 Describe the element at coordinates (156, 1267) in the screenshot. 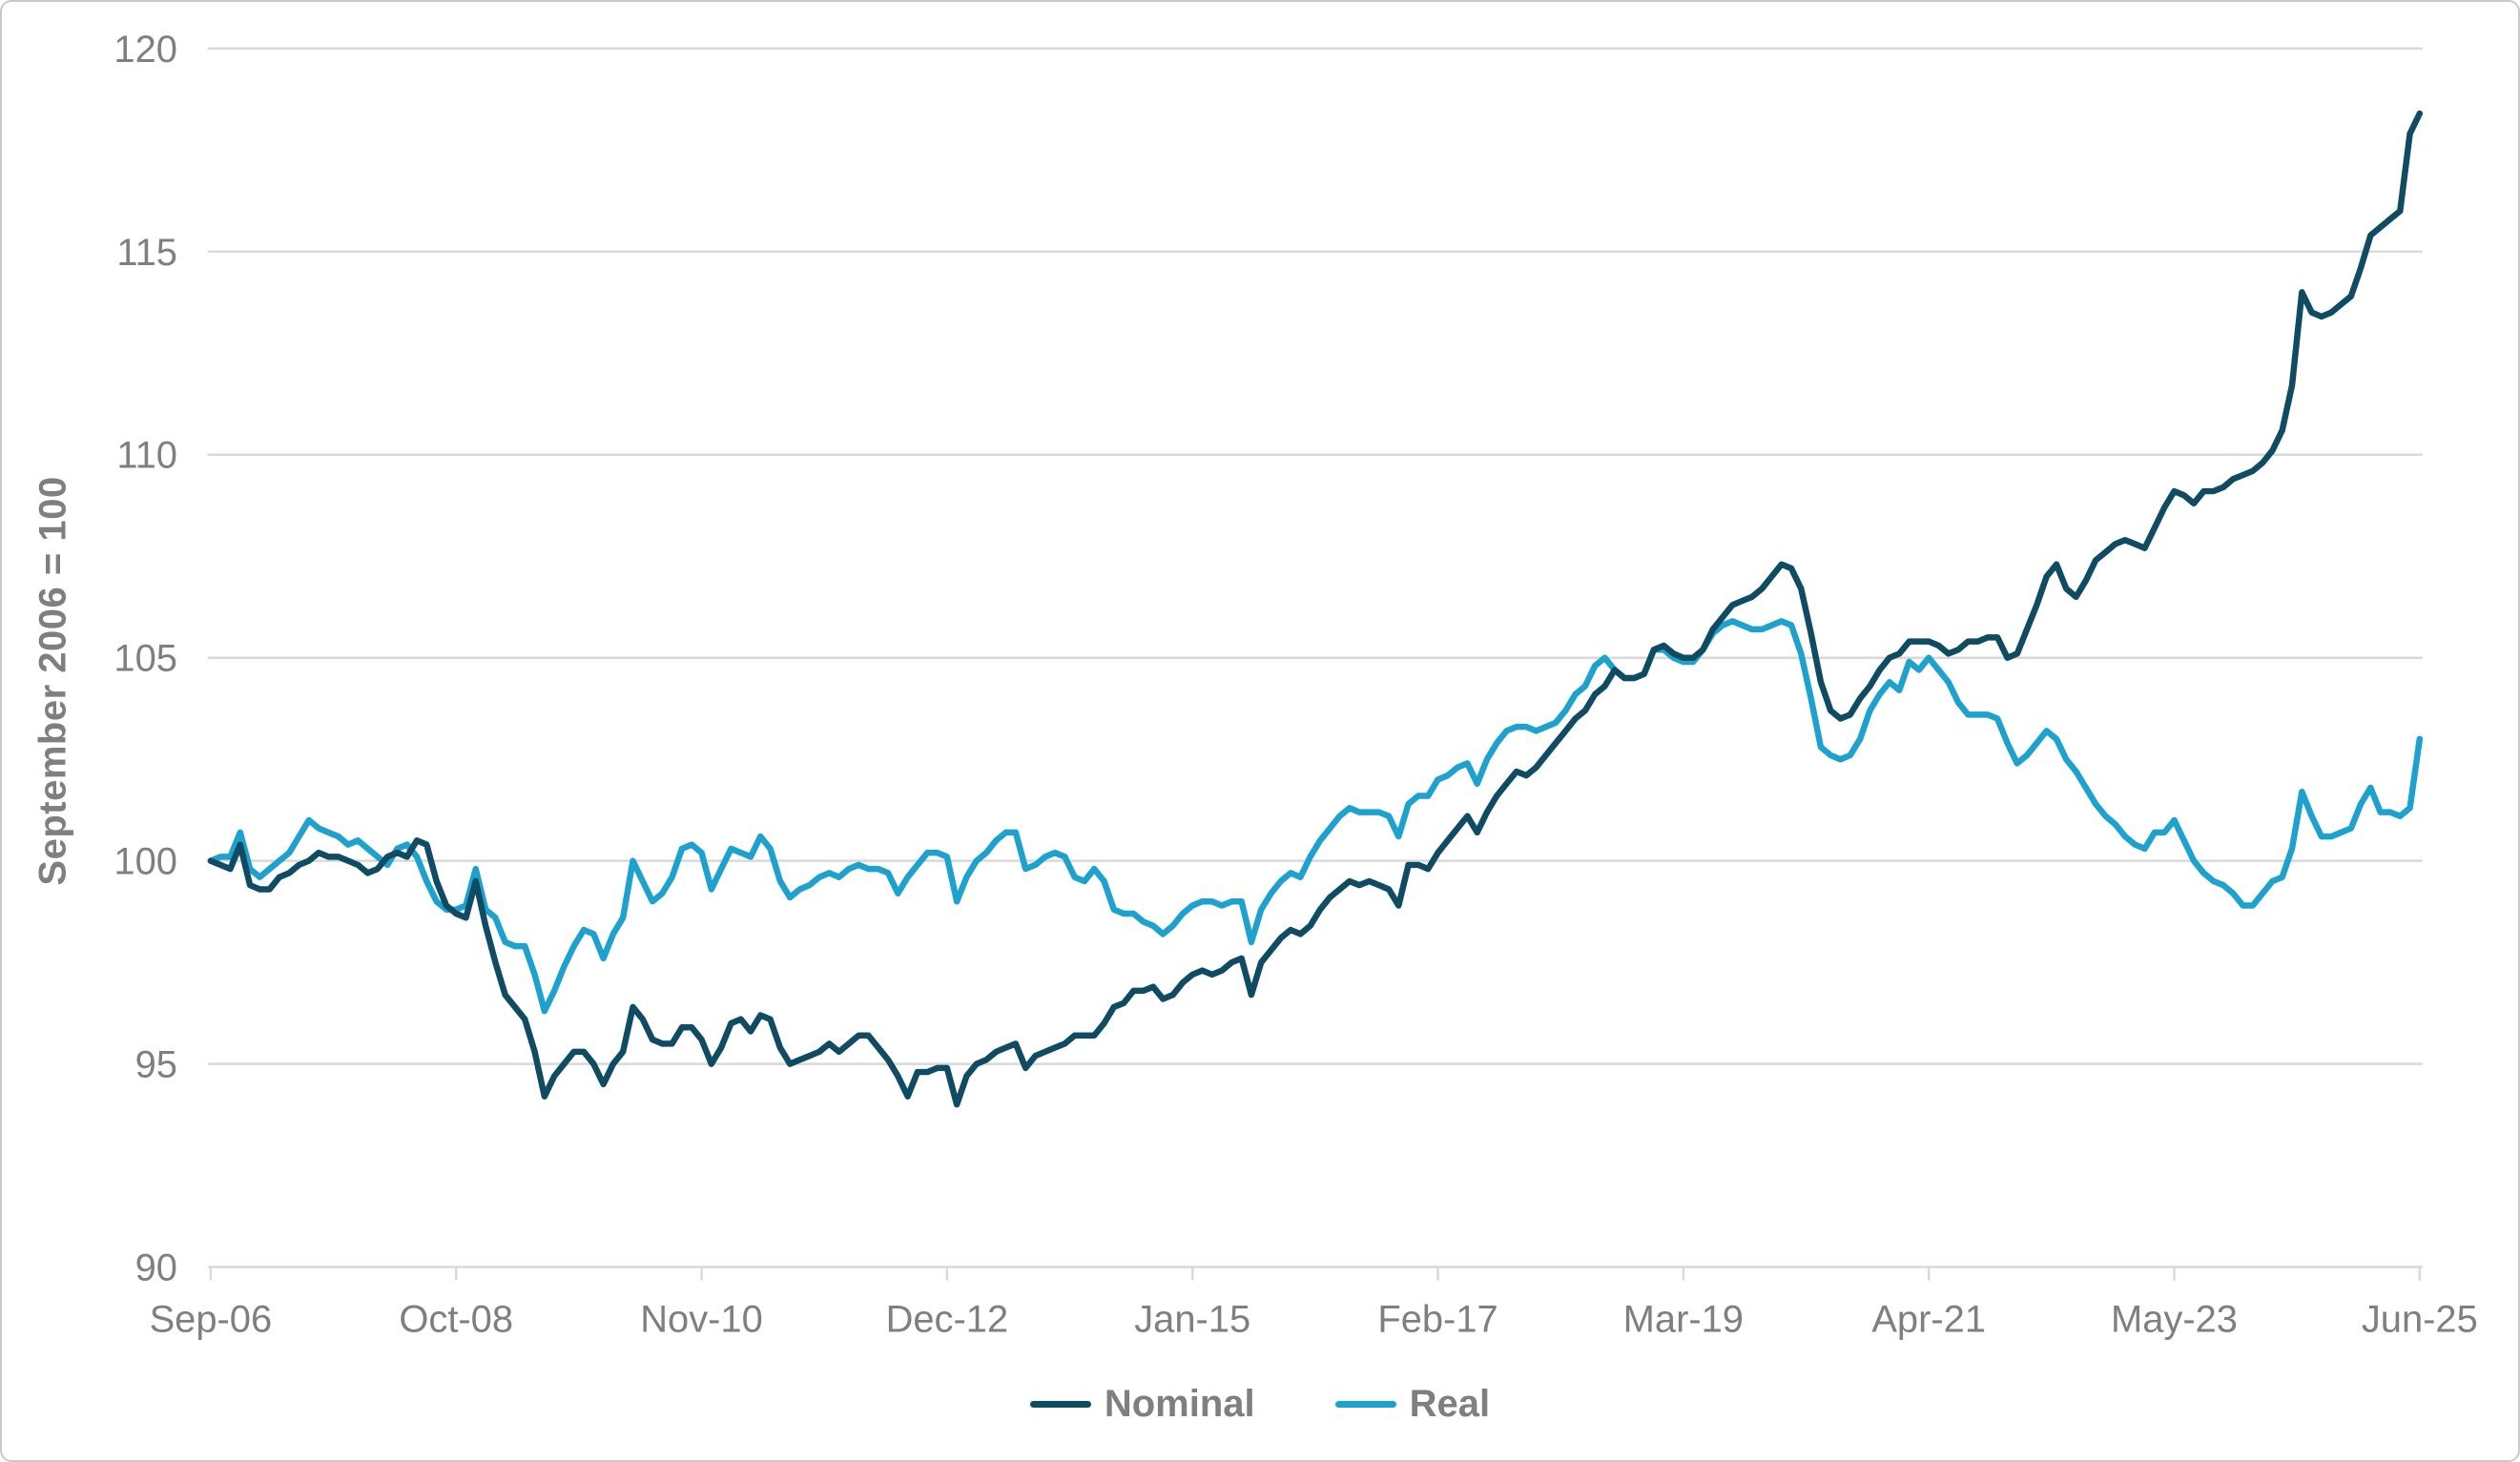

I see `y-tick-label-90: 90` at that location.